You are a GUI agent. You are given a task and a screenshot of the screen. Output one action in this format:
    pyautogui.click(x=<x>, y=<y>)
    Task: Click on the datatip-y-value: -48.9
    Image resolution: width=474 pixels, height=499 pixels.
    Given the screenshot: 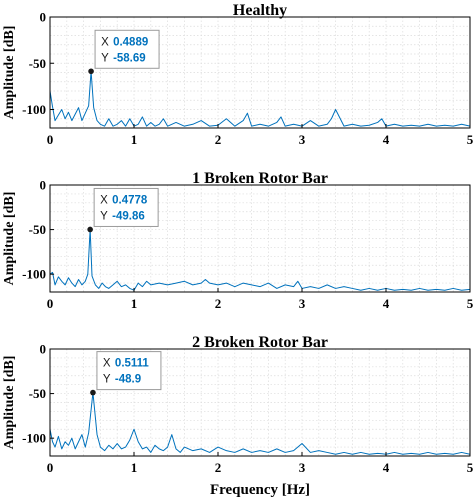 What is the action you would take?
    pyautogui.click(x=128, y=380)
    